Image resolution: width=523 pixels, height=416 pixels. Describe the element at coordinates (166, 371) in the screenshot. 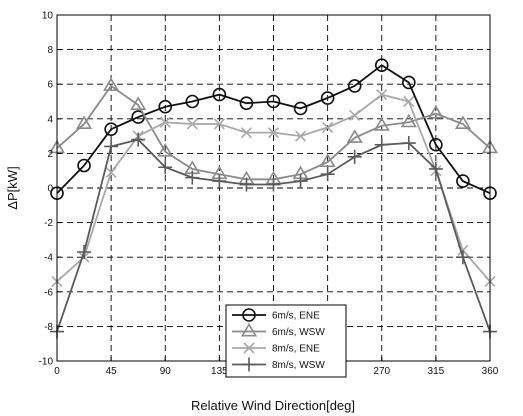

I see `x-tick-label: 90` at that location.